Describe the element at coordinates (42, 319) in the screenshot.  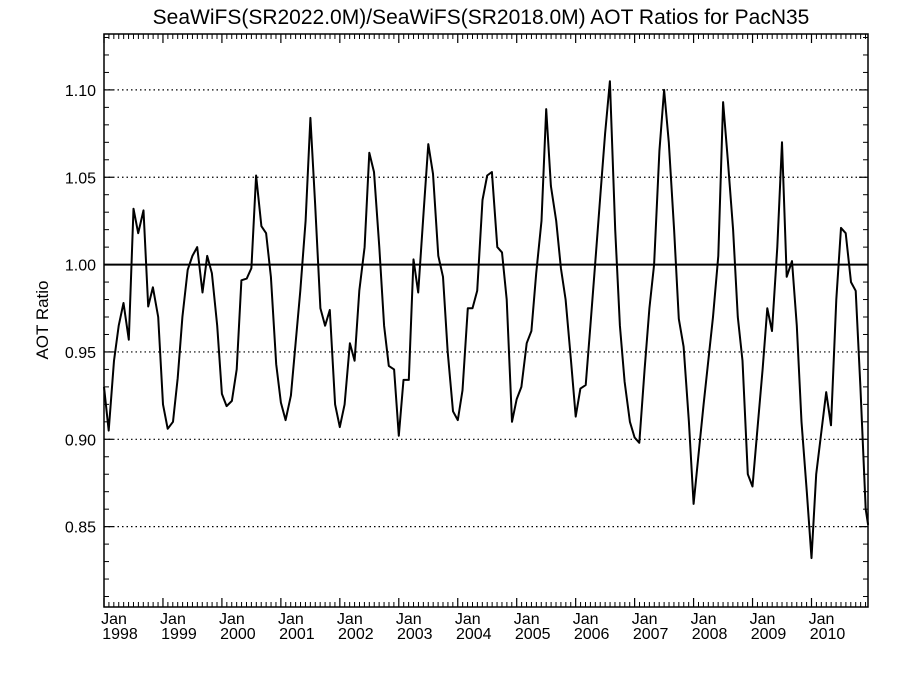
I see `y-axis-label: AOT Ratio` at that location.